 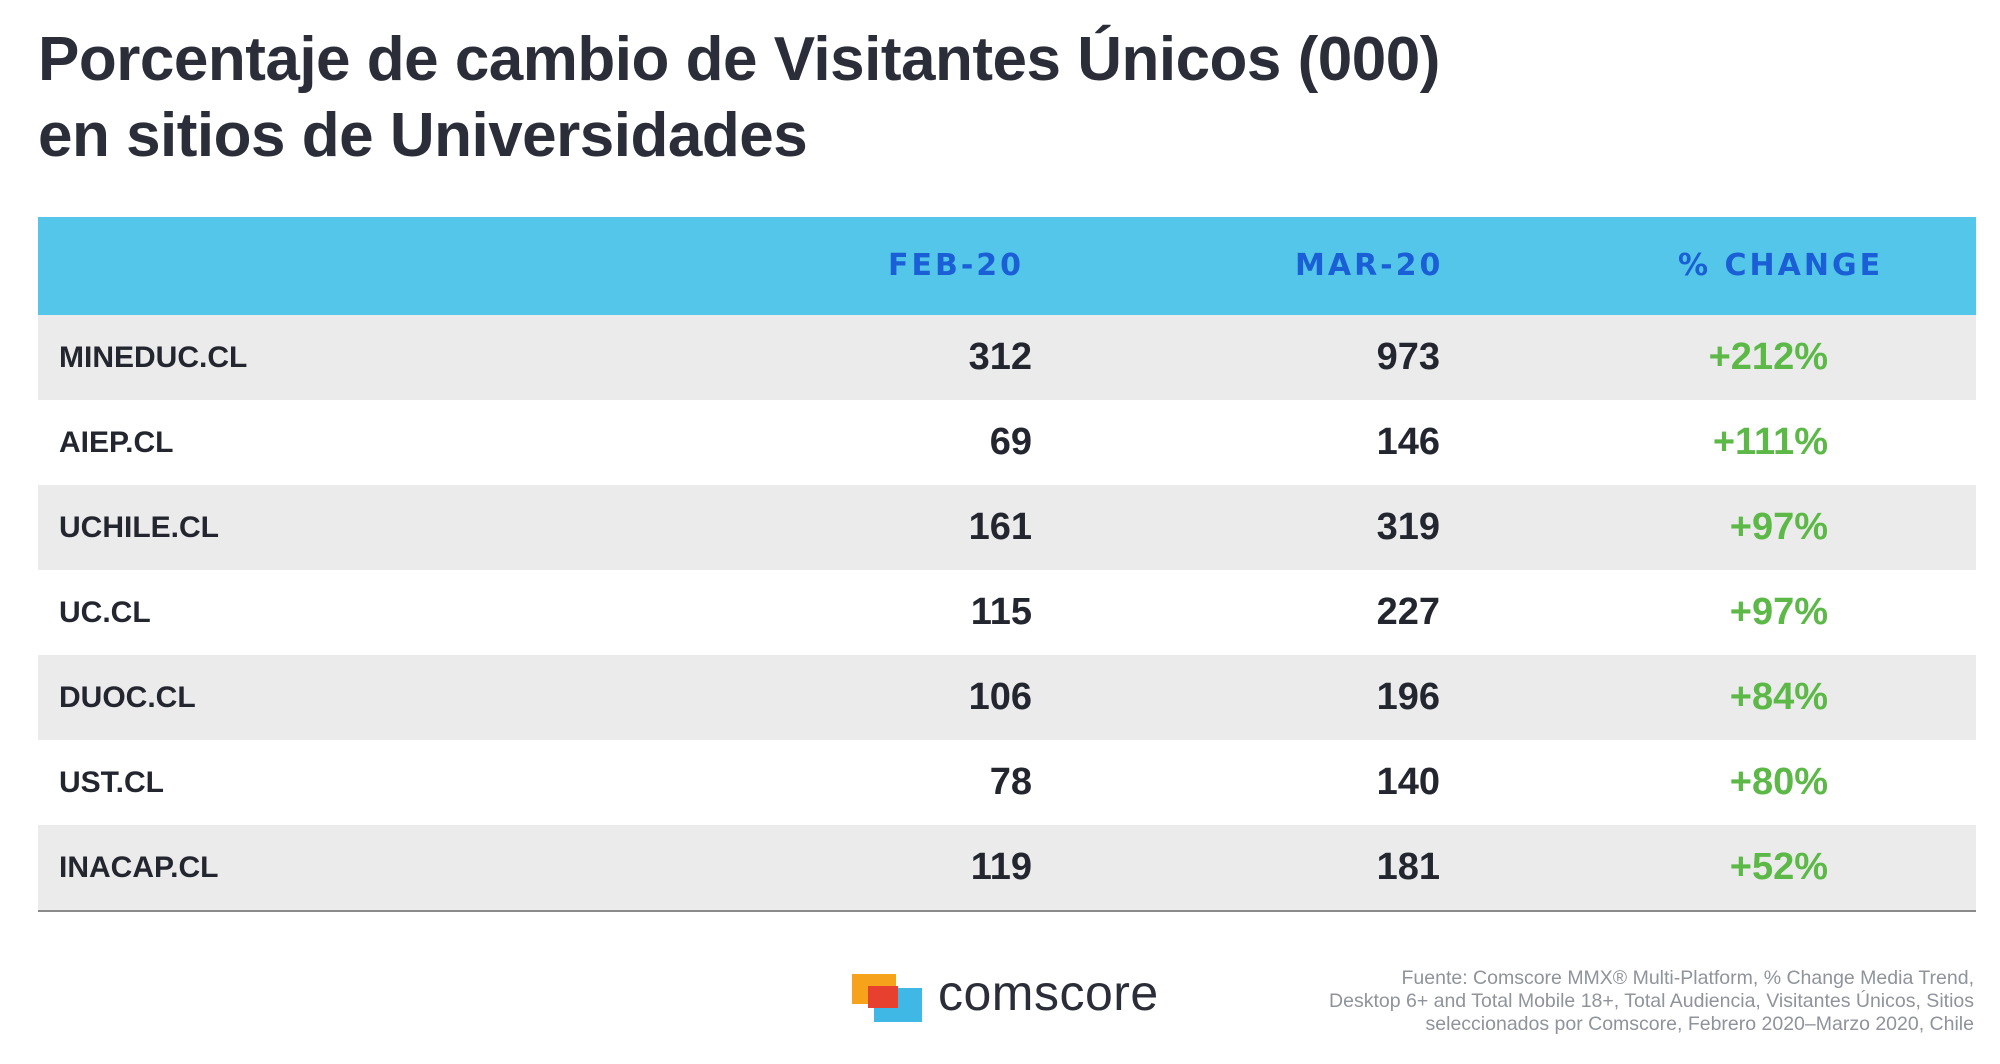 I want to click on change-value-cell: +52%, so click(x=1778, y=867).